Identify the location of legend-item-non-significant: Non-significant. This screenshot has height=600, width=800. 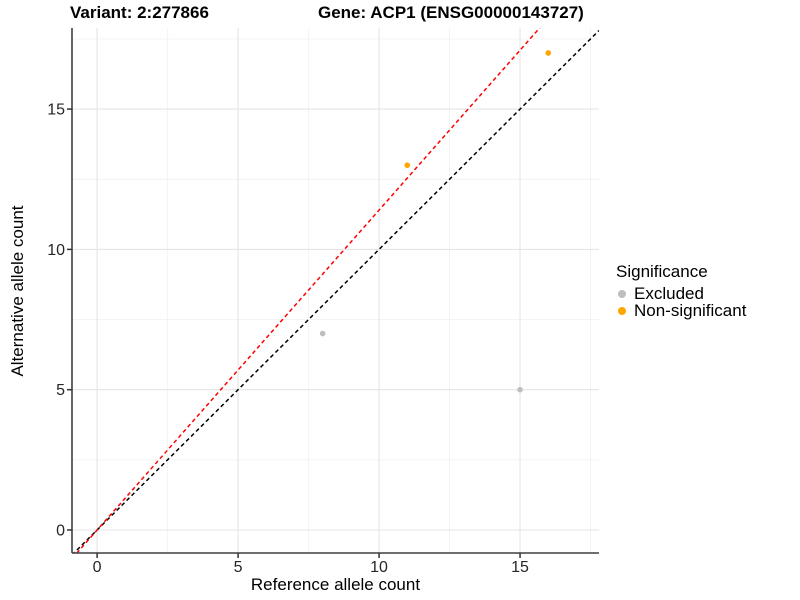
(681, 310).